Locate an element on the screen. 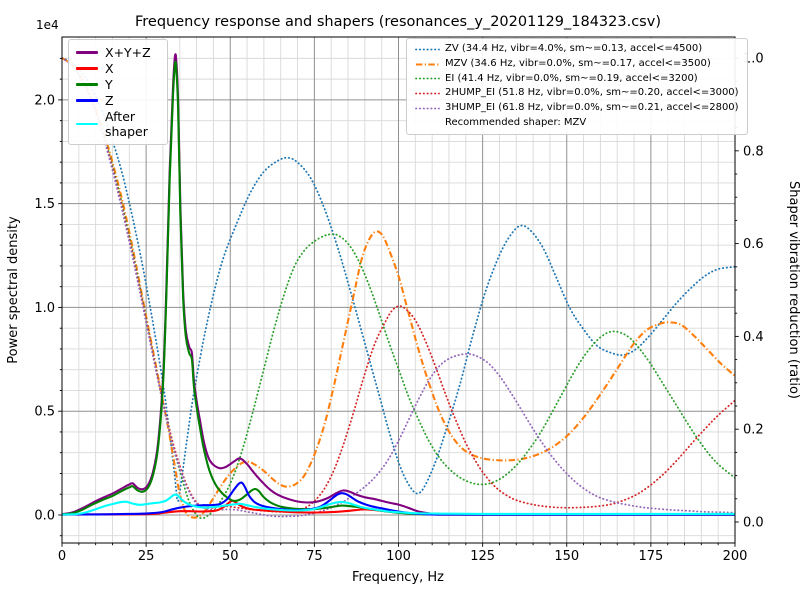  y-axis-right-label: Shaper vibration reduction (ratio) is located at coordinates (793, 290).